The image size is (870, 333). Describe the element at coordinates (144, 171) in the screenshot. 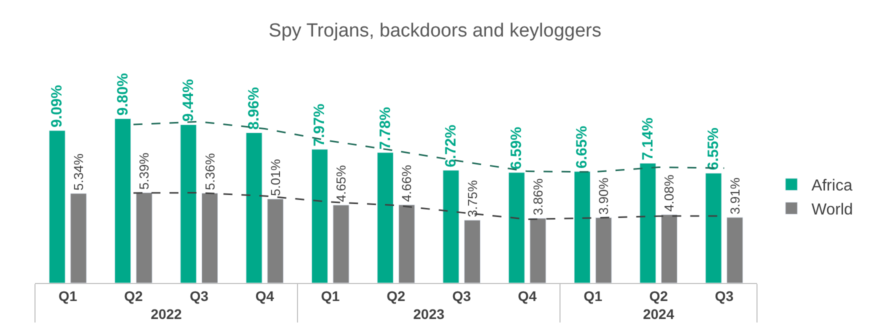

I see `data-label: 5.39%` at that location.